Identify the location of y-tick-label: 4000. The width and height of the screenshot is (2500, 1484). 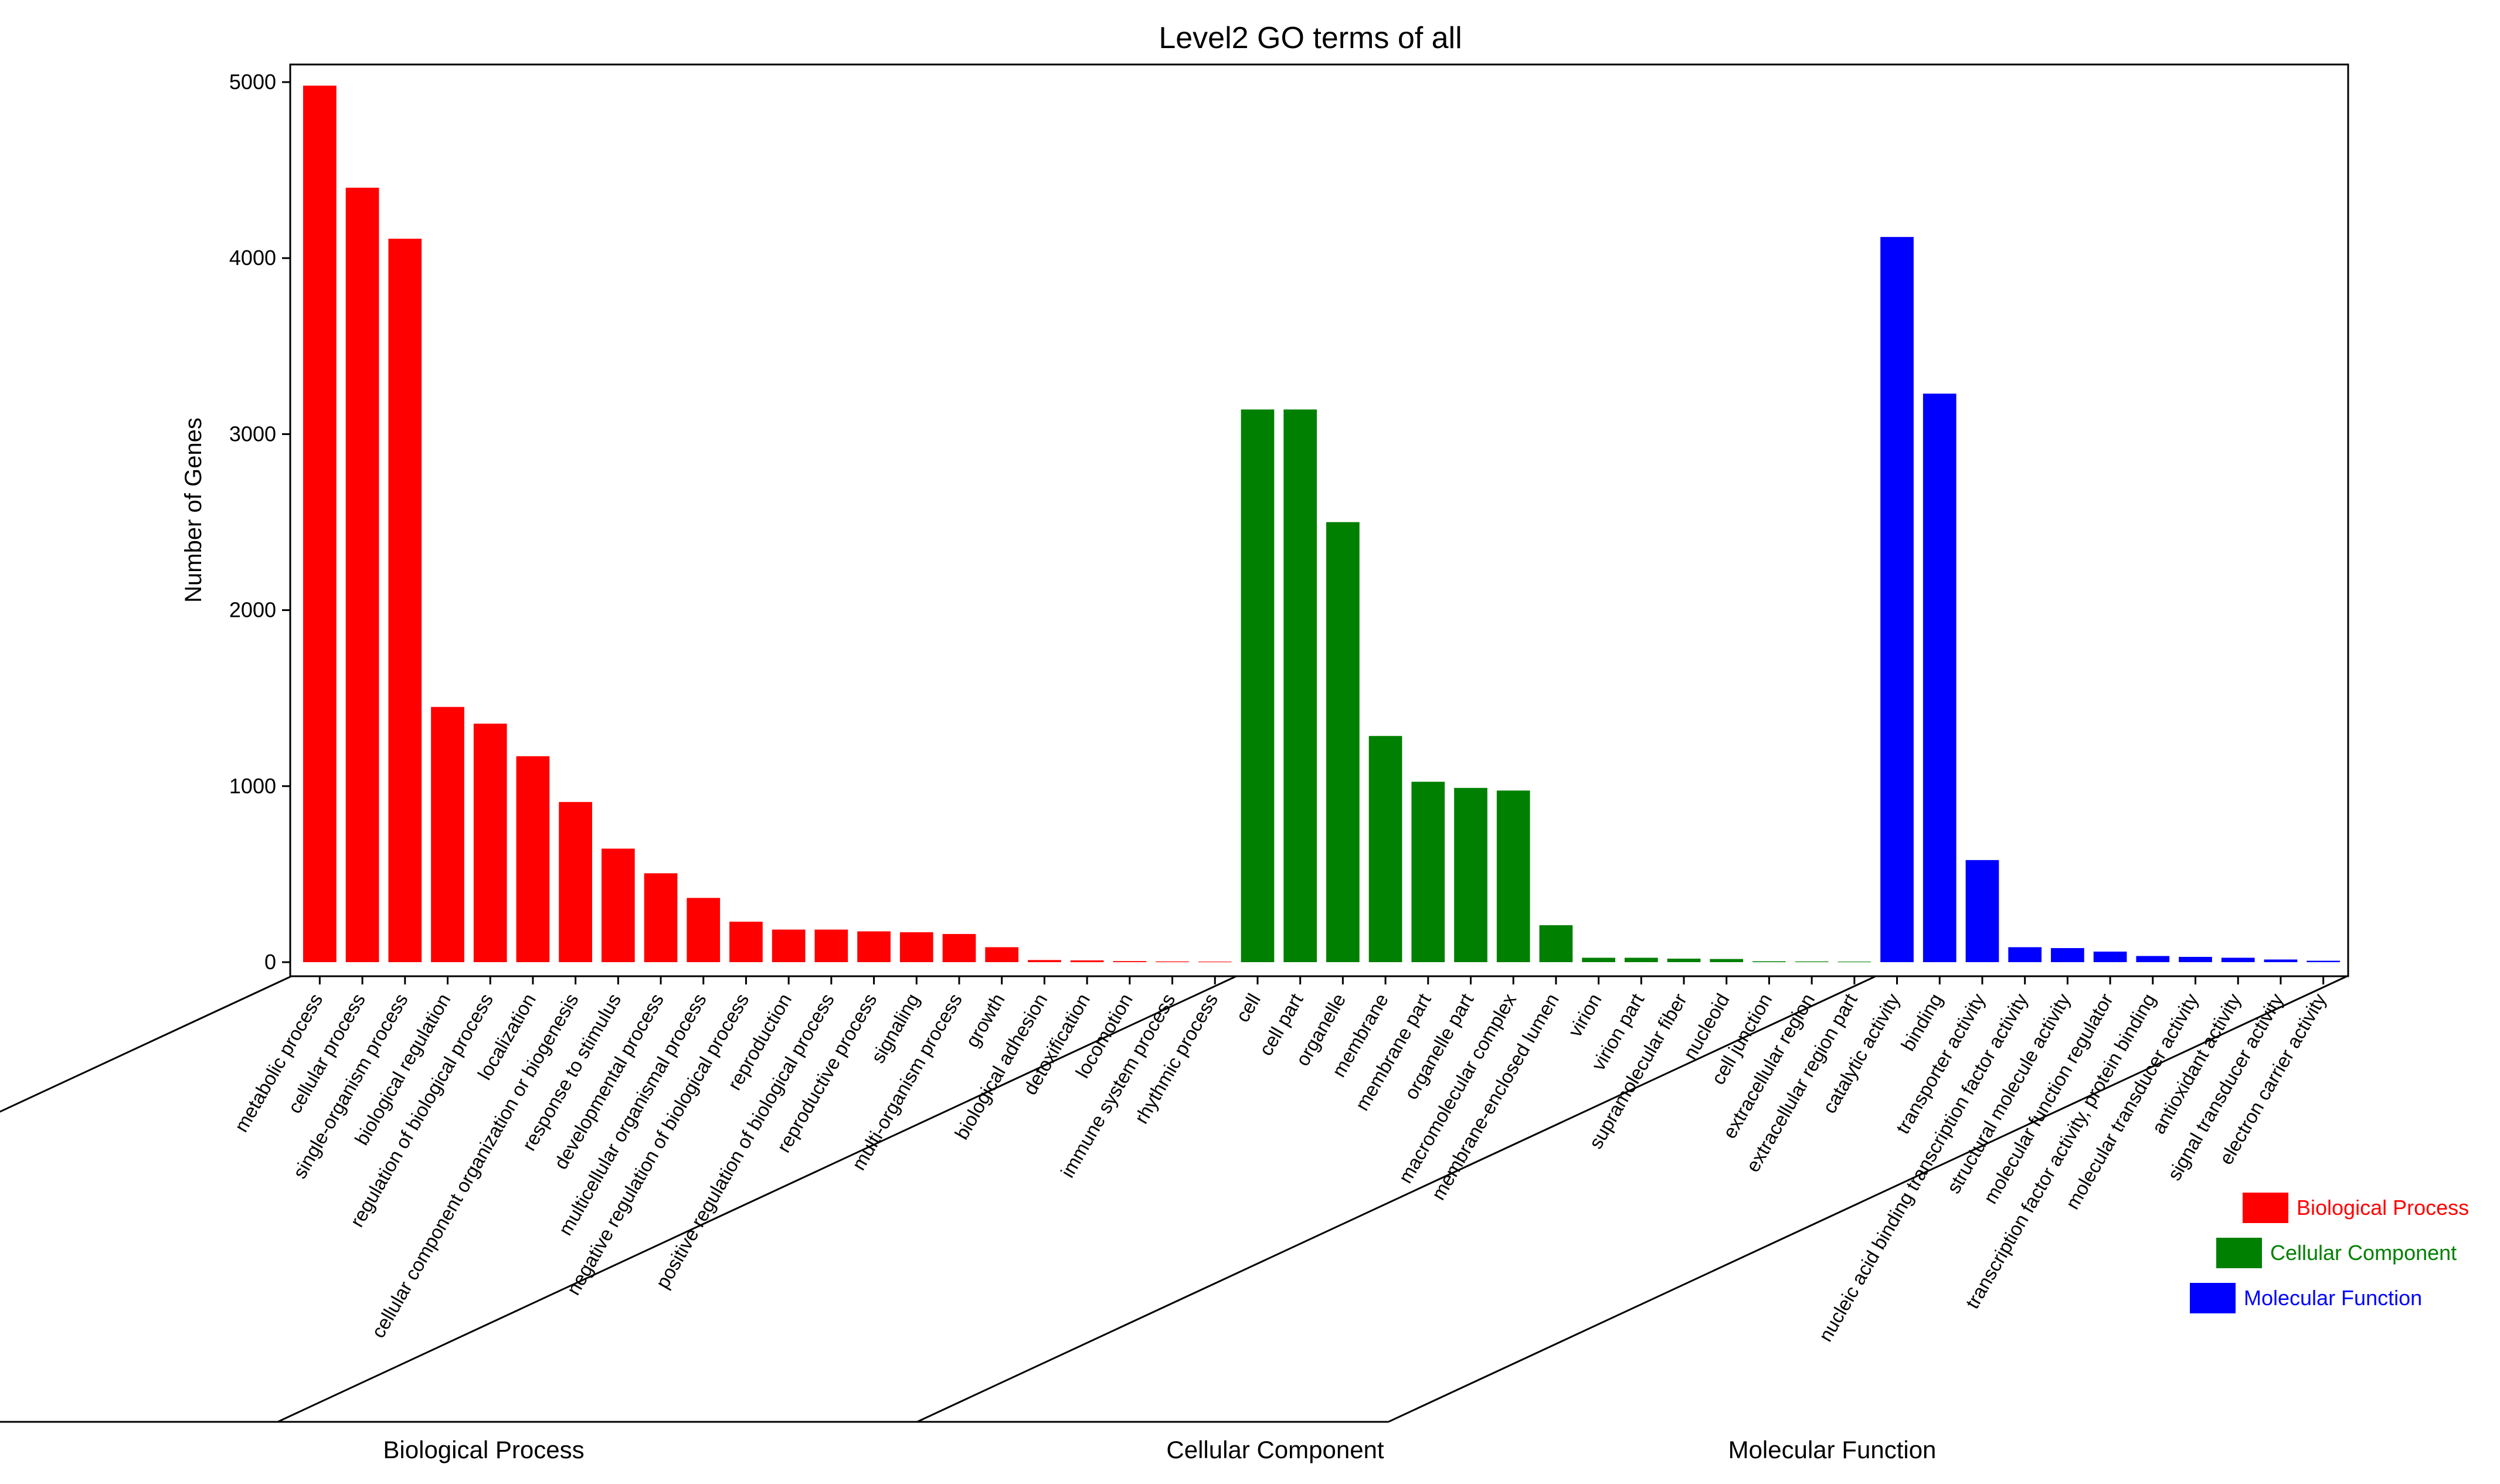
(252, 258).